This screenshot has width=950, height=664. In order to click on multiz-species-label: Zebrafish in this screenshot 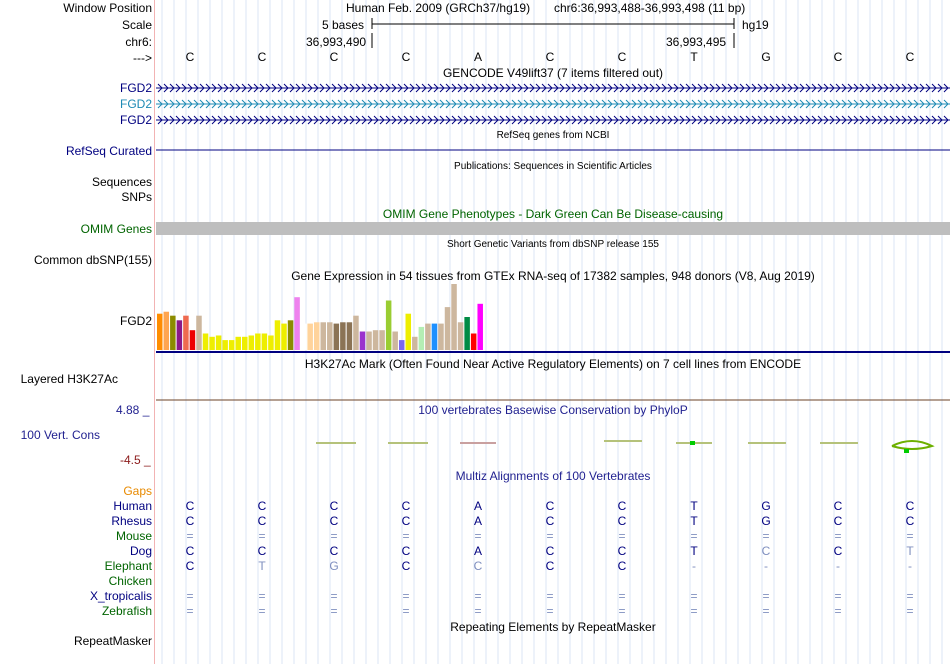, I will do `click(126, 611)`.